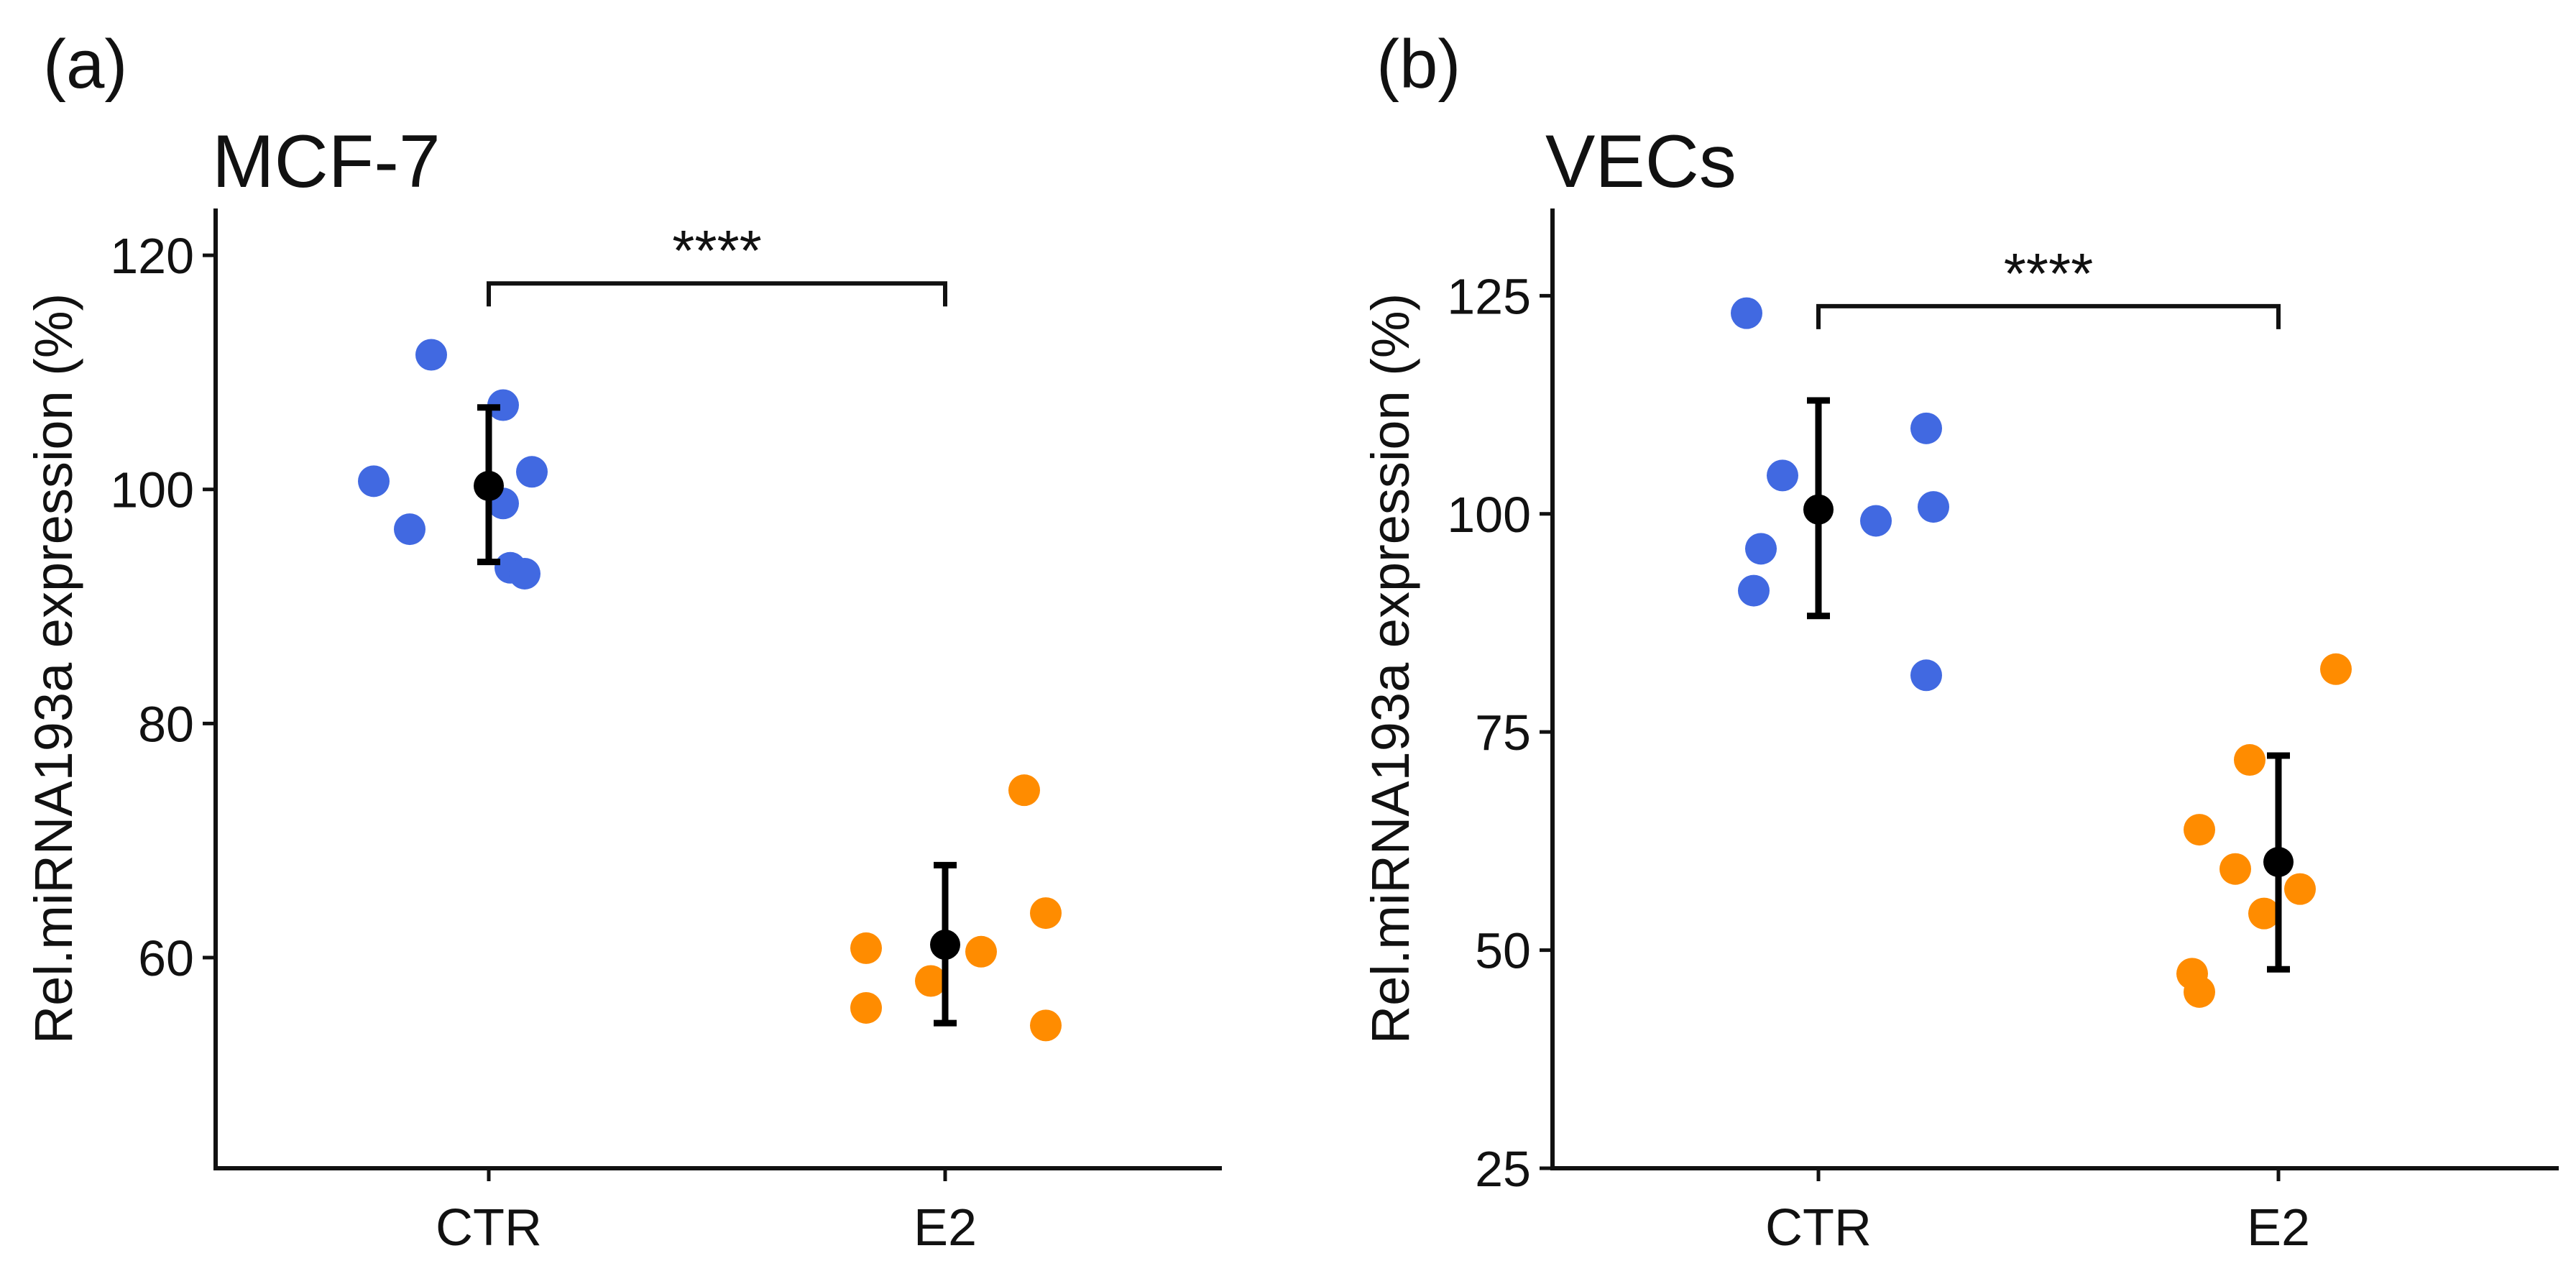 This screenshot has height=1261, width=2576. I want to click on panel-a-significance-bracket, so click(717, 294).